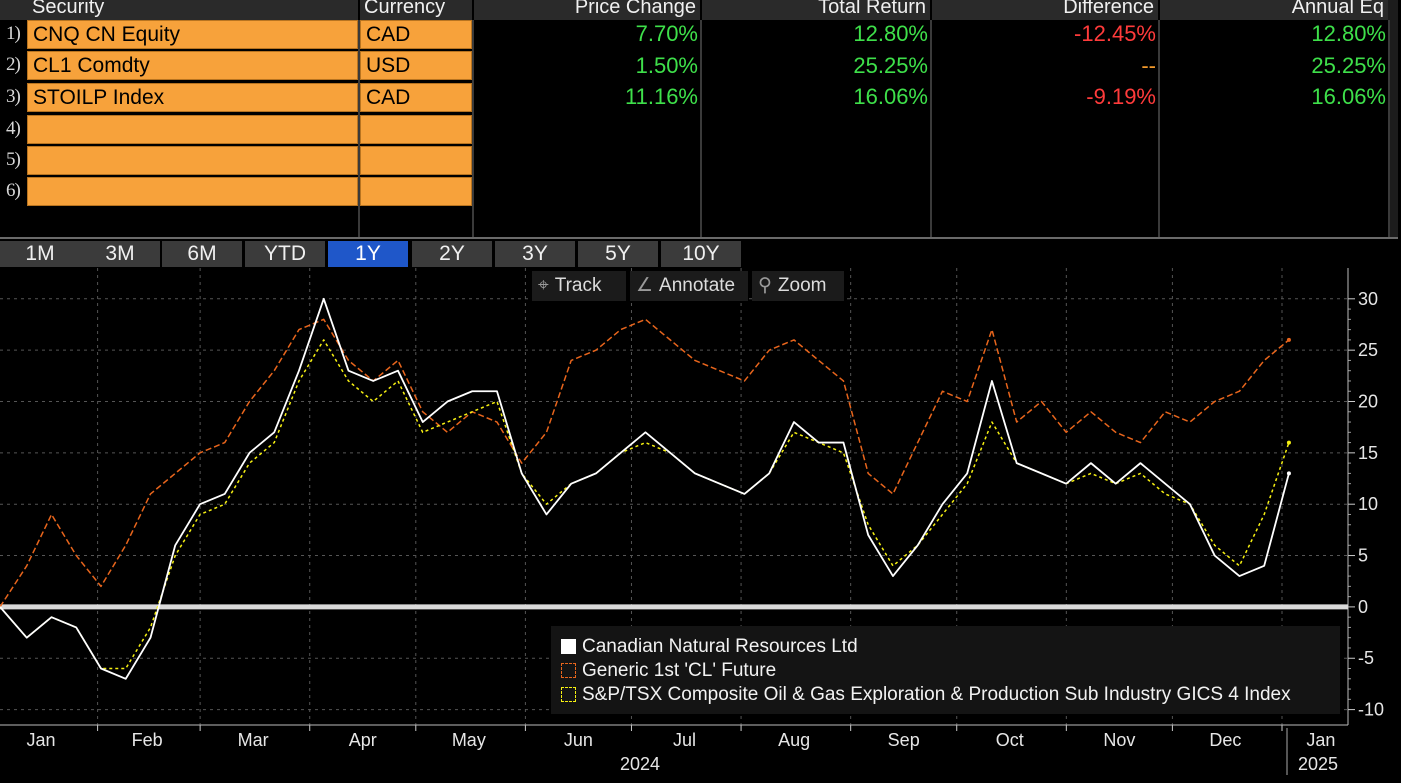 The width and height of the screenshot is (1401, 783). What do you see at coordinates (13, 190) in the screenshot?
I see `row-number: 6)` at bounding box center [13, 190].